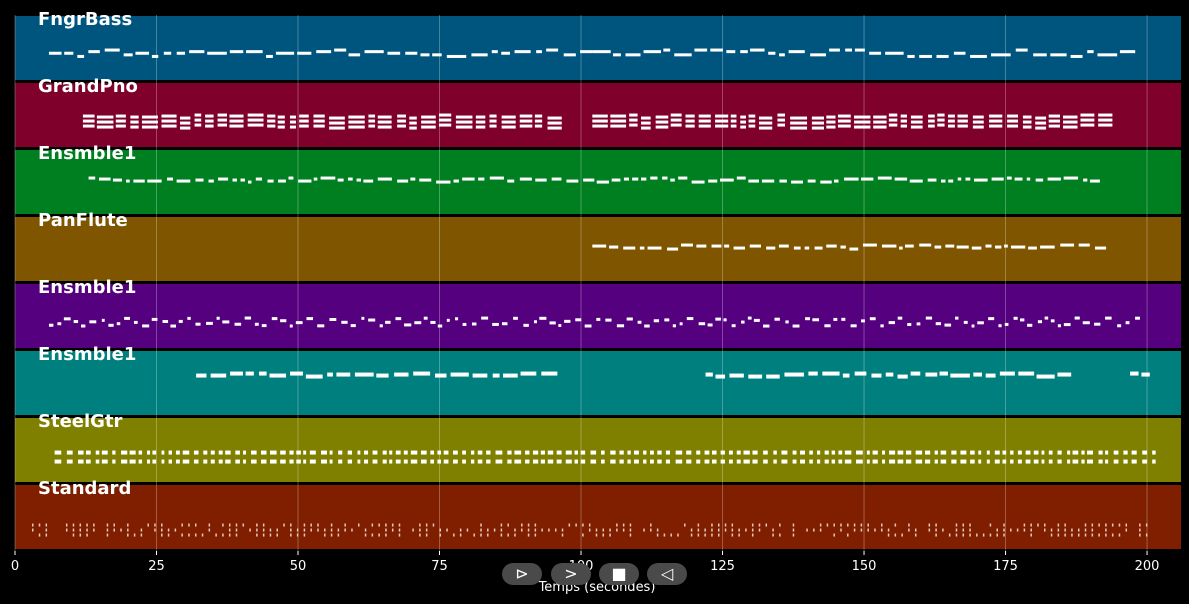 This screenshot has width=1189, height=604. I want to click on stop-button: ■, so click(619, 574).